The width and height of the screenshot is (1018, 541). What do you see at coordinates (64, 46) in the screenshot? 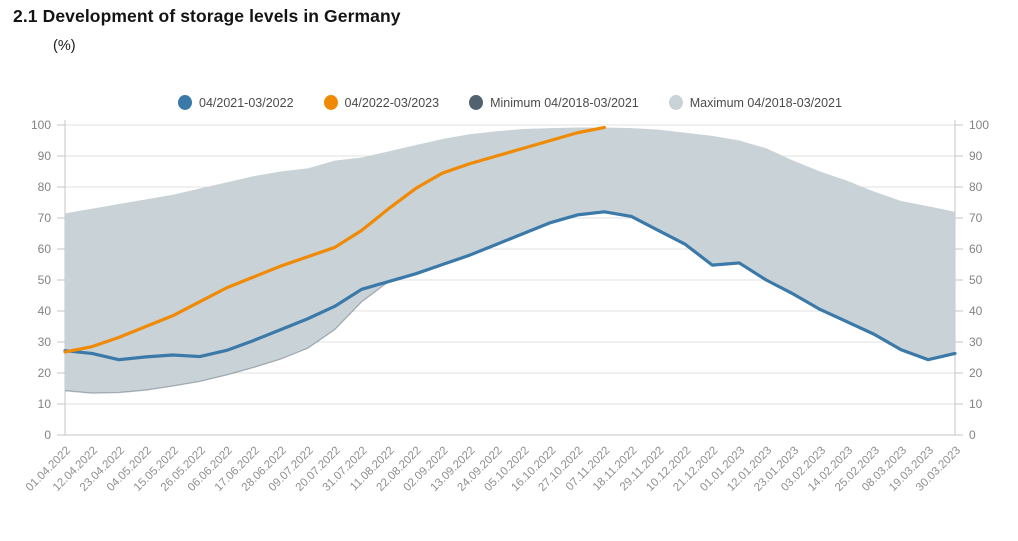
I see `chart-unit-label: (%)` at bounding box center [64, 46].